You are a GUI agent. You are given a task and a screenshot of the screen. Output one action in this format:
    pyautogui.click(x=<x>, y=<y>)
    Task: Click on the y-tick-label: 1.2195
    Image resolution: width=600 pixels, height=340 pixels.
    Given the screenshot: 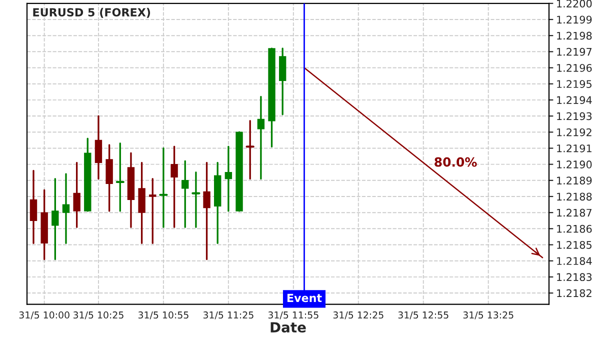 What is the action you would take?
    pyautogui.click(x=574, y=84)
    